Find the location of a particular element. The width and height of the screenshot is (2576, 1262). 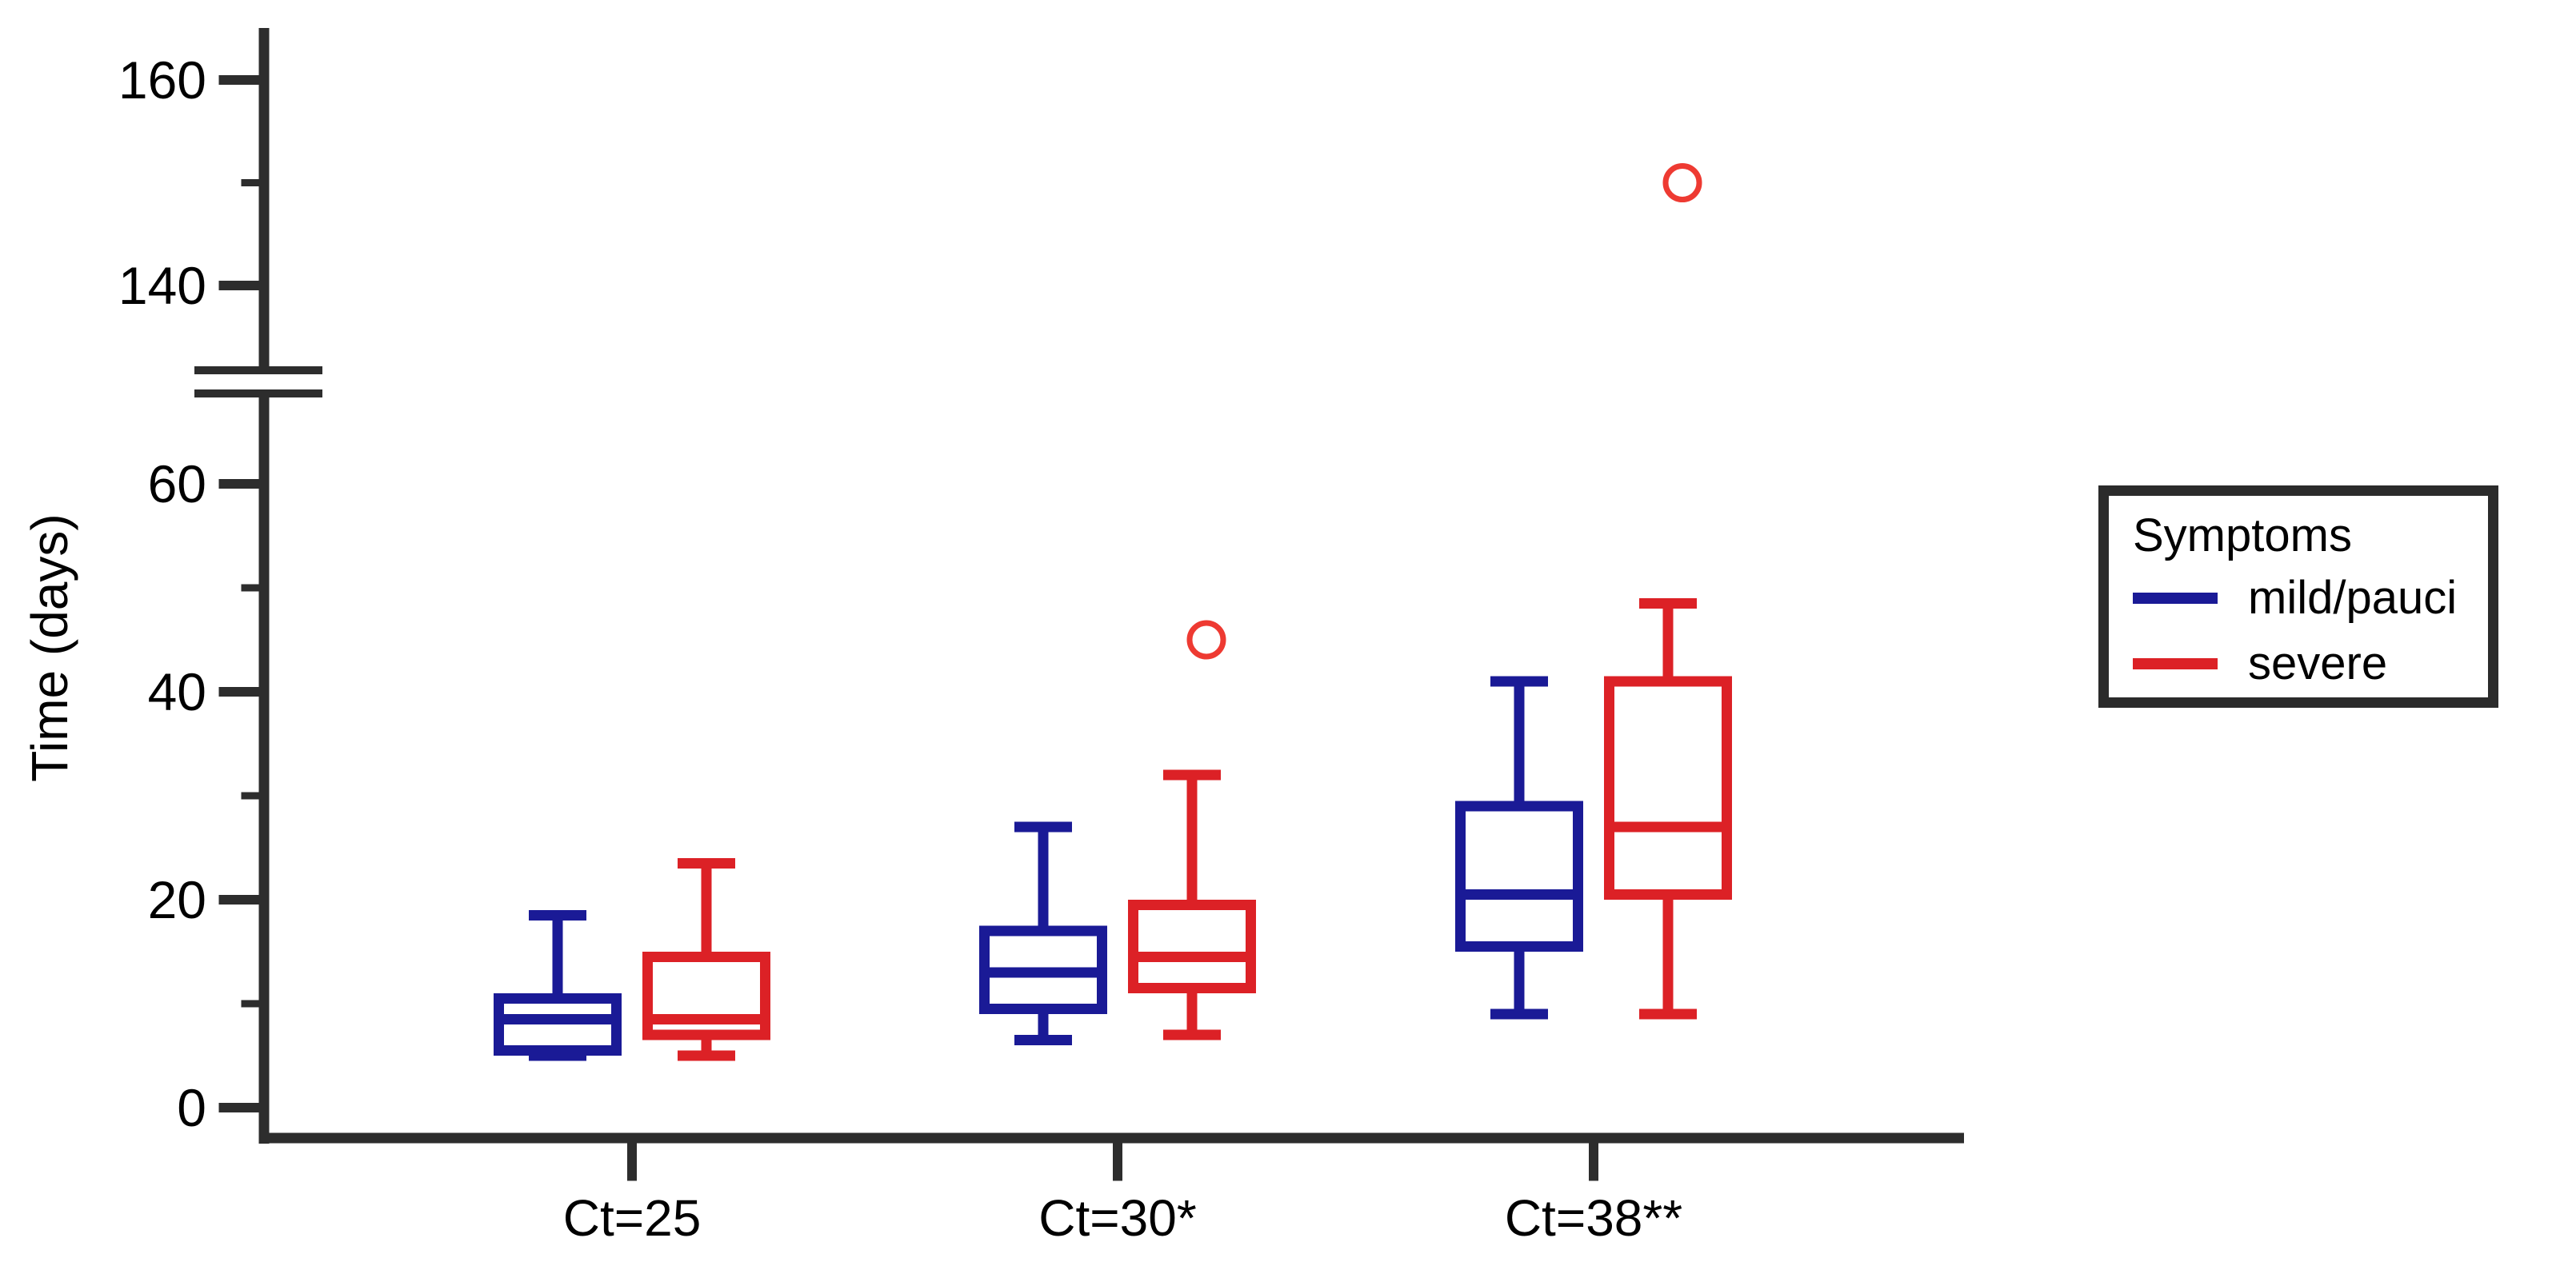

outlier-icon-severe-ct38 is located at coordinates (1682, 182).